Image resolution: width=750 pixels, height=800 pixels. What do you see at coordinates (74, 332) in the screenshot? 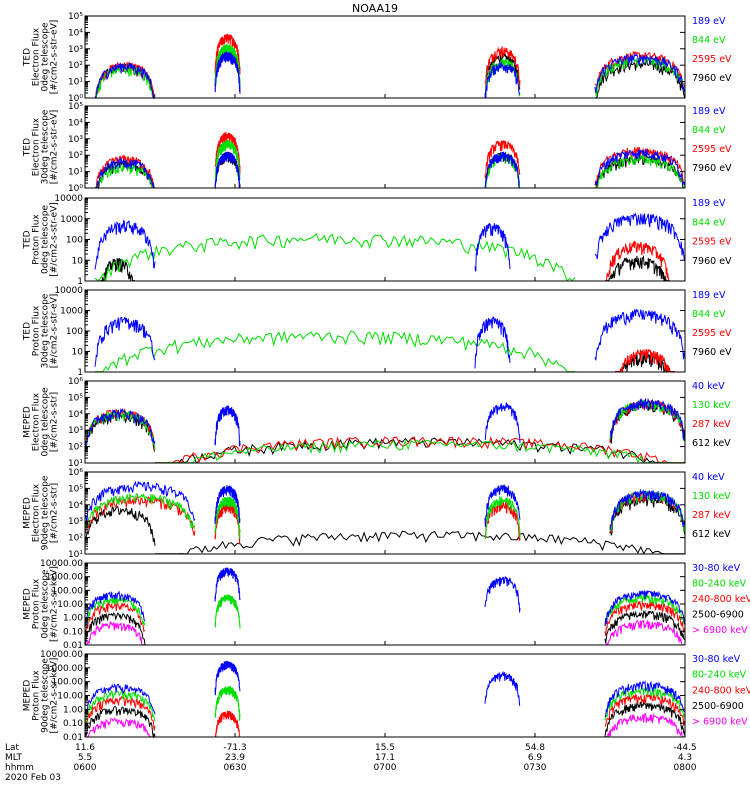
I see `y-tick-label: 100` at bounding box center [74, 332].